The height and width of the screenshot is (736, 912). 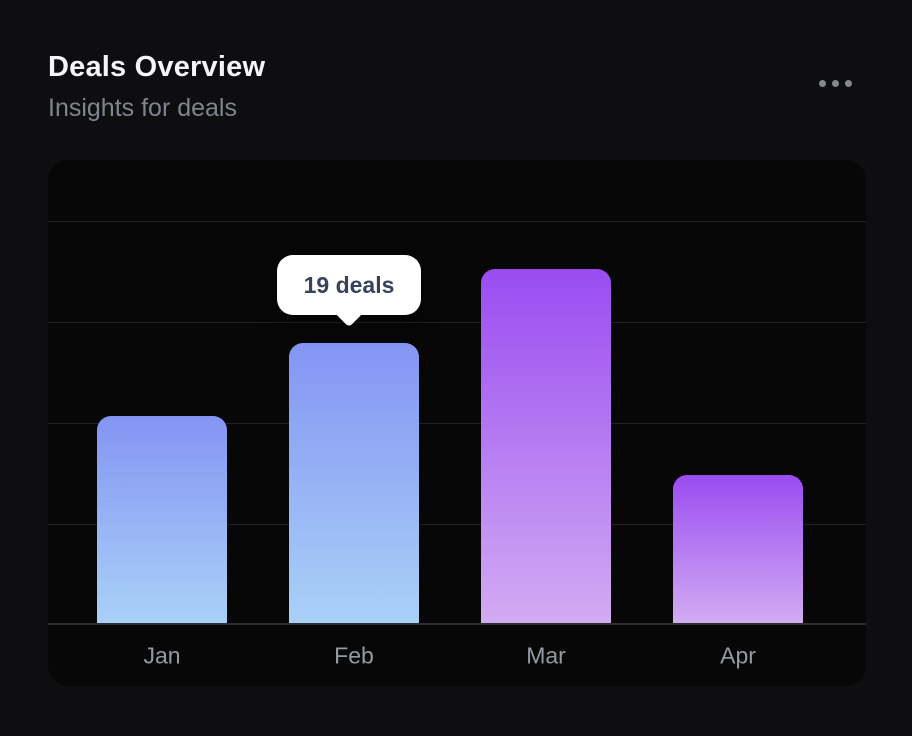 I want to click on tooltip: 19 deals, so click(x=349, y=291).